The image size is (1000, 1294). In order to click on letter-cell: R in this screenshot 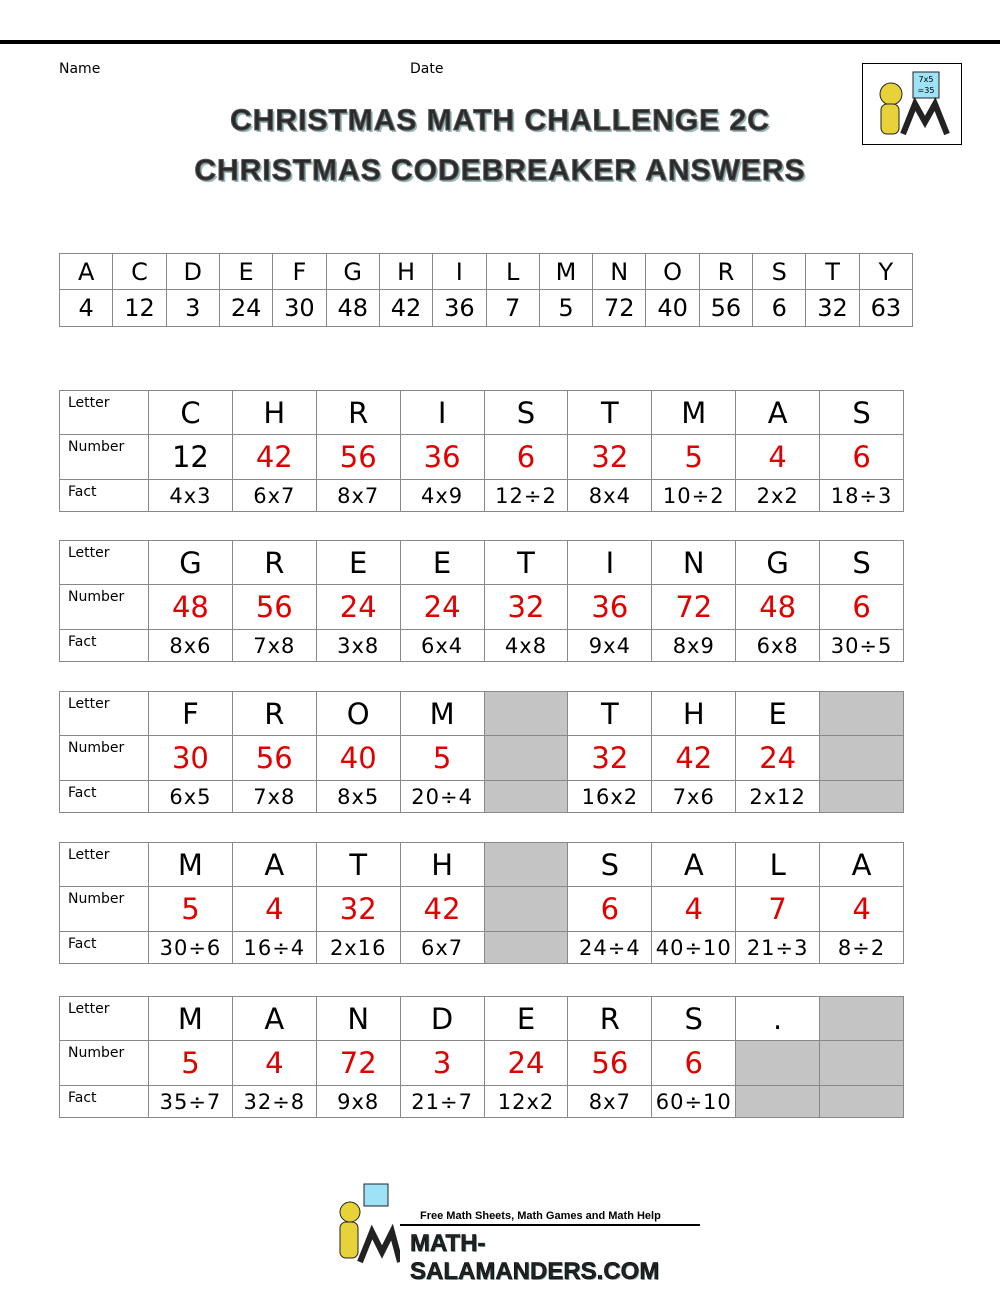, I will do `click(274, 713)`.